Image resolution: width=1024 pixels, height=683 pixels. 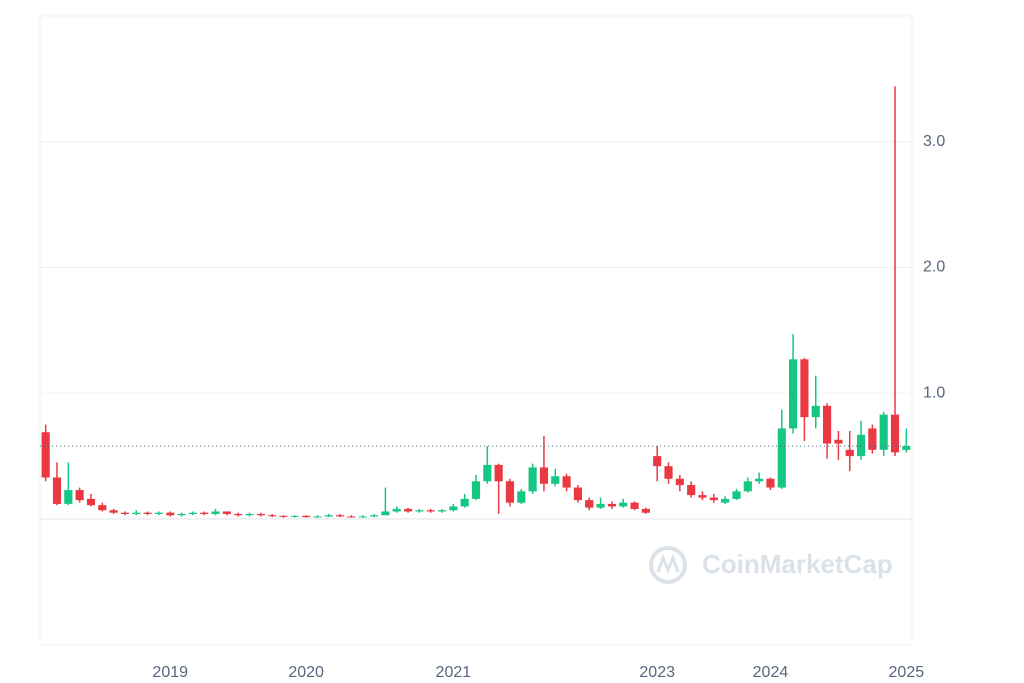 What do you see at coordinates (907, 672) in the screenshot?
I see `x-tick-label: 2025` at bounding box center [907, 672].